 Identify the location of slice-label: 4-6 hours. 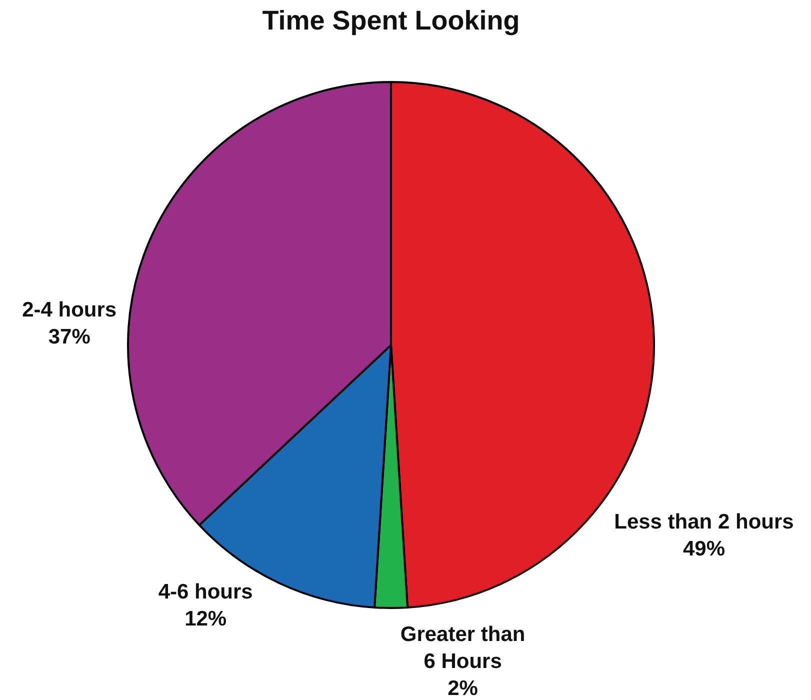
(205, 592).